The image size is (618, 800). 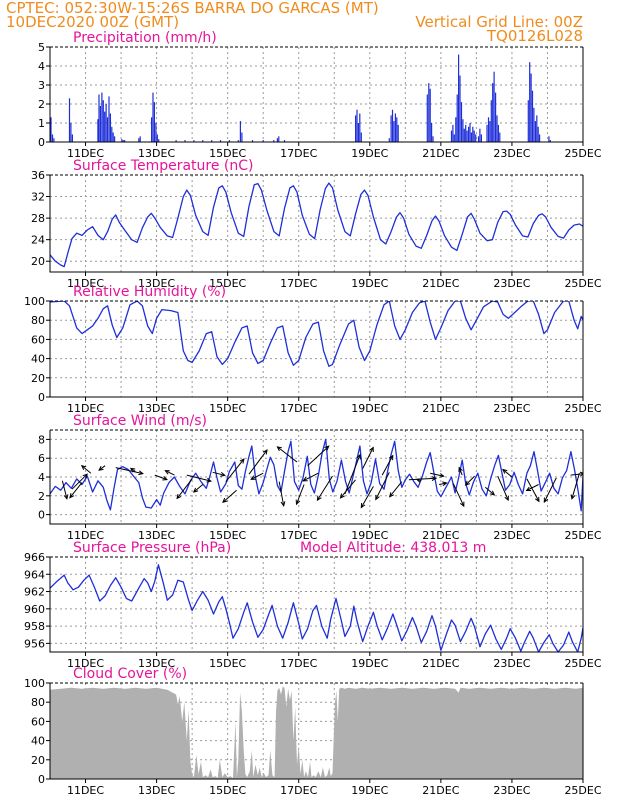 What do you see at coordinates (41, 85) in the screenshot?
I see `precip-ytick-label: 3` at bounding box center [41, 85].